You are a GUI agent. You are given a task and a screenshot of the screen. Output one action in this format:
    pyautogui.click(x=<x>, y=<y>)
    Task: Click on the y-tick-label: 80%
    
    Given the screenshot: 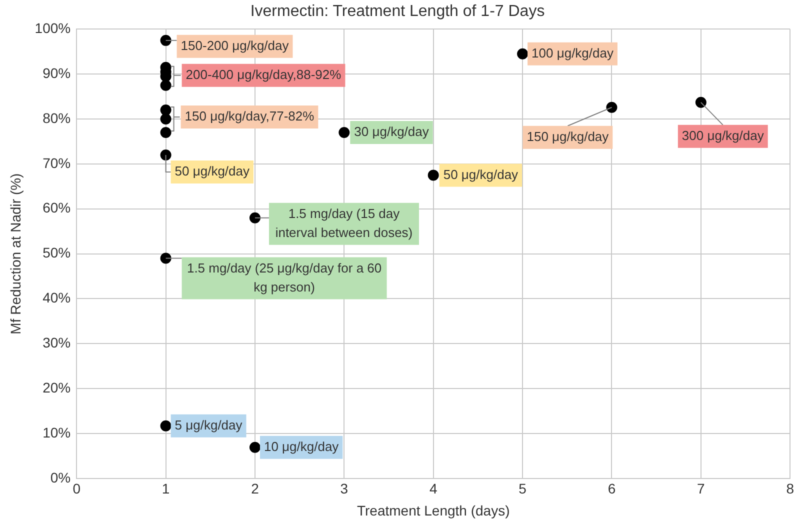 What is the action you would take?
    pyautogui.click(x=56, y=118)
    